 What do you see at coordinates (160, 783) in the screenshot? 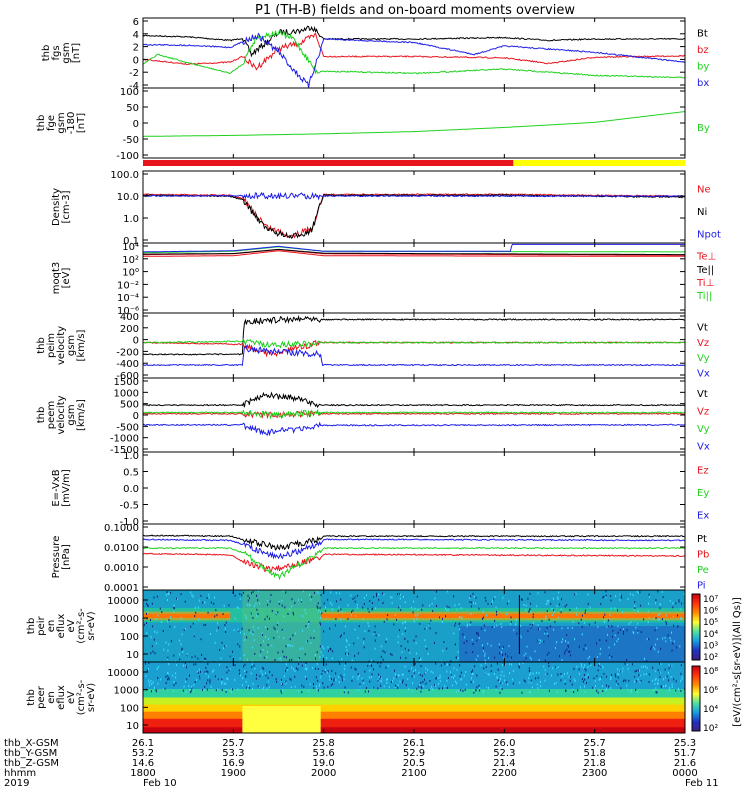
I see `x-axis-tick-label: Feb 10` at bounding box center [160, 783].